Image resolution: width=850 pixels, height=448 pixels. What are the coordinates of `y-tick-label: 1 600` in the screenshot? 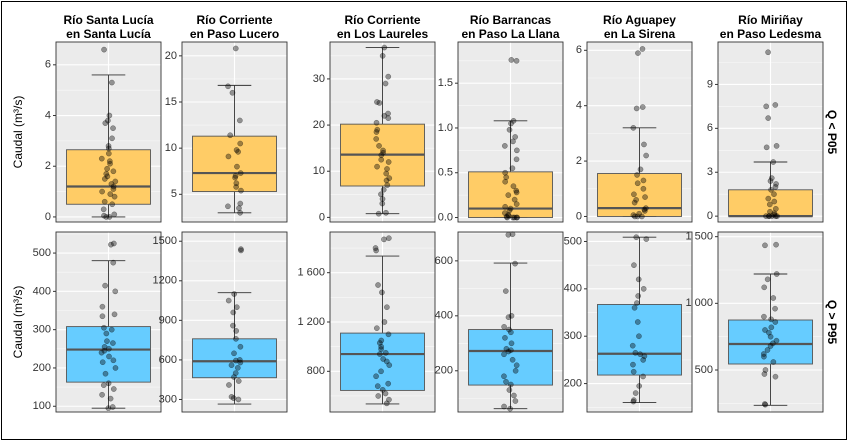 It's located at (311, 273).